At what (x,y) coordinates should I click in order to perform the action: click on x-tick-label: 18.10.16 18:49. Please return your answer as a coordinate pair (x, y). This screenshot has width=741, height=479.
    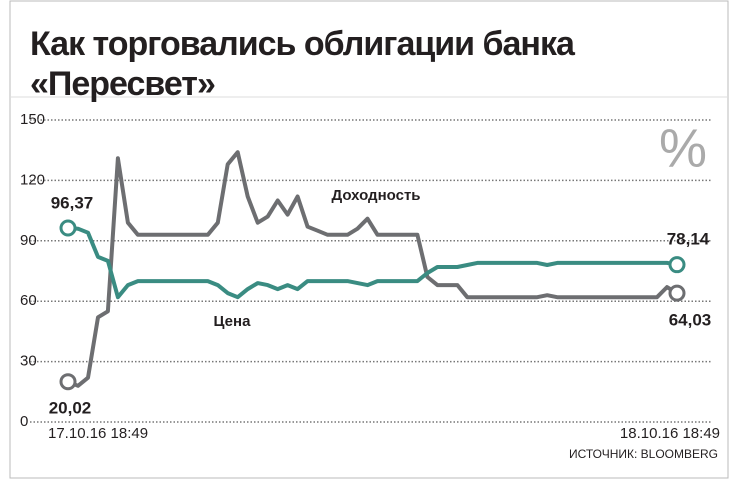
    Looking at the image, I should click on (670, 433).